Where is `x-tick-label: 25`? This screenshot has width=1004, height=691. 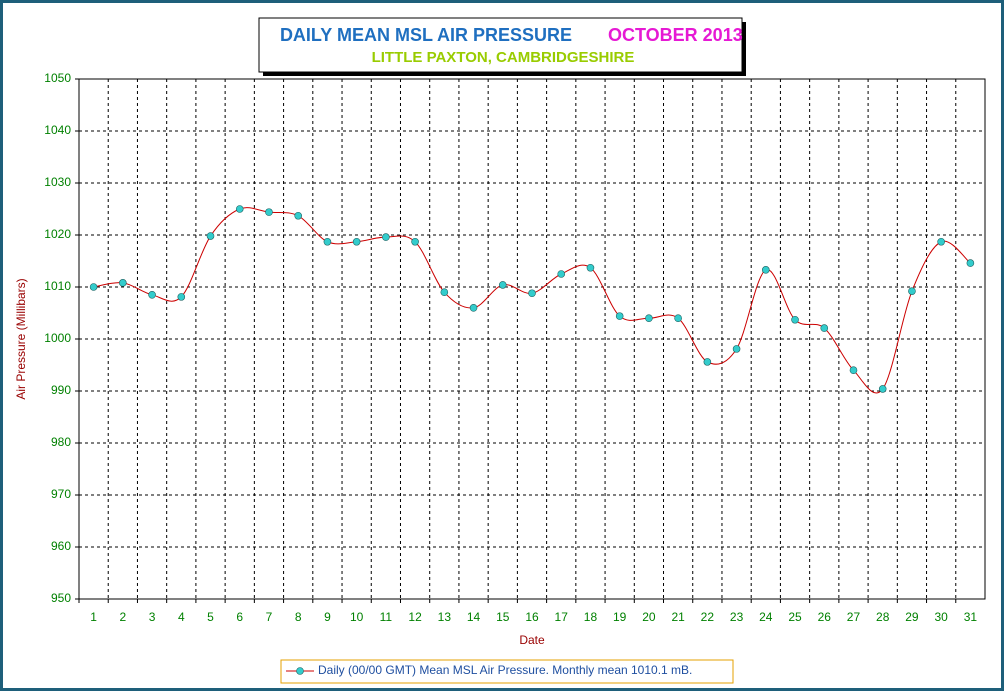
x-tick-label: 25 is located at coordinates (795, 617).